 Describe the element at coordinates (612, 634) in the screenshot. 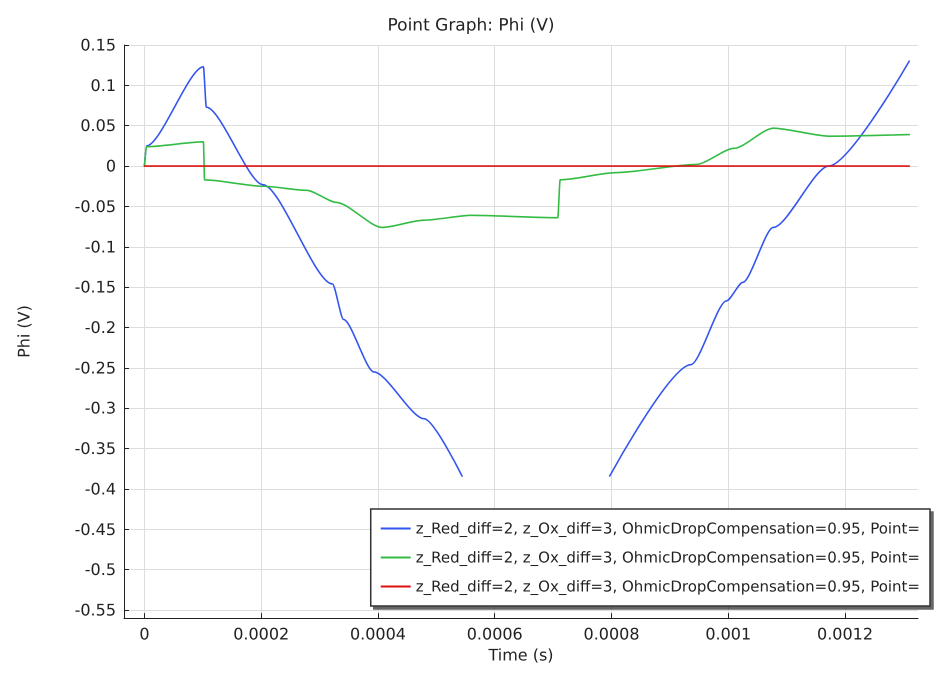

I see `x-tick-label: 0.0008` at that location.